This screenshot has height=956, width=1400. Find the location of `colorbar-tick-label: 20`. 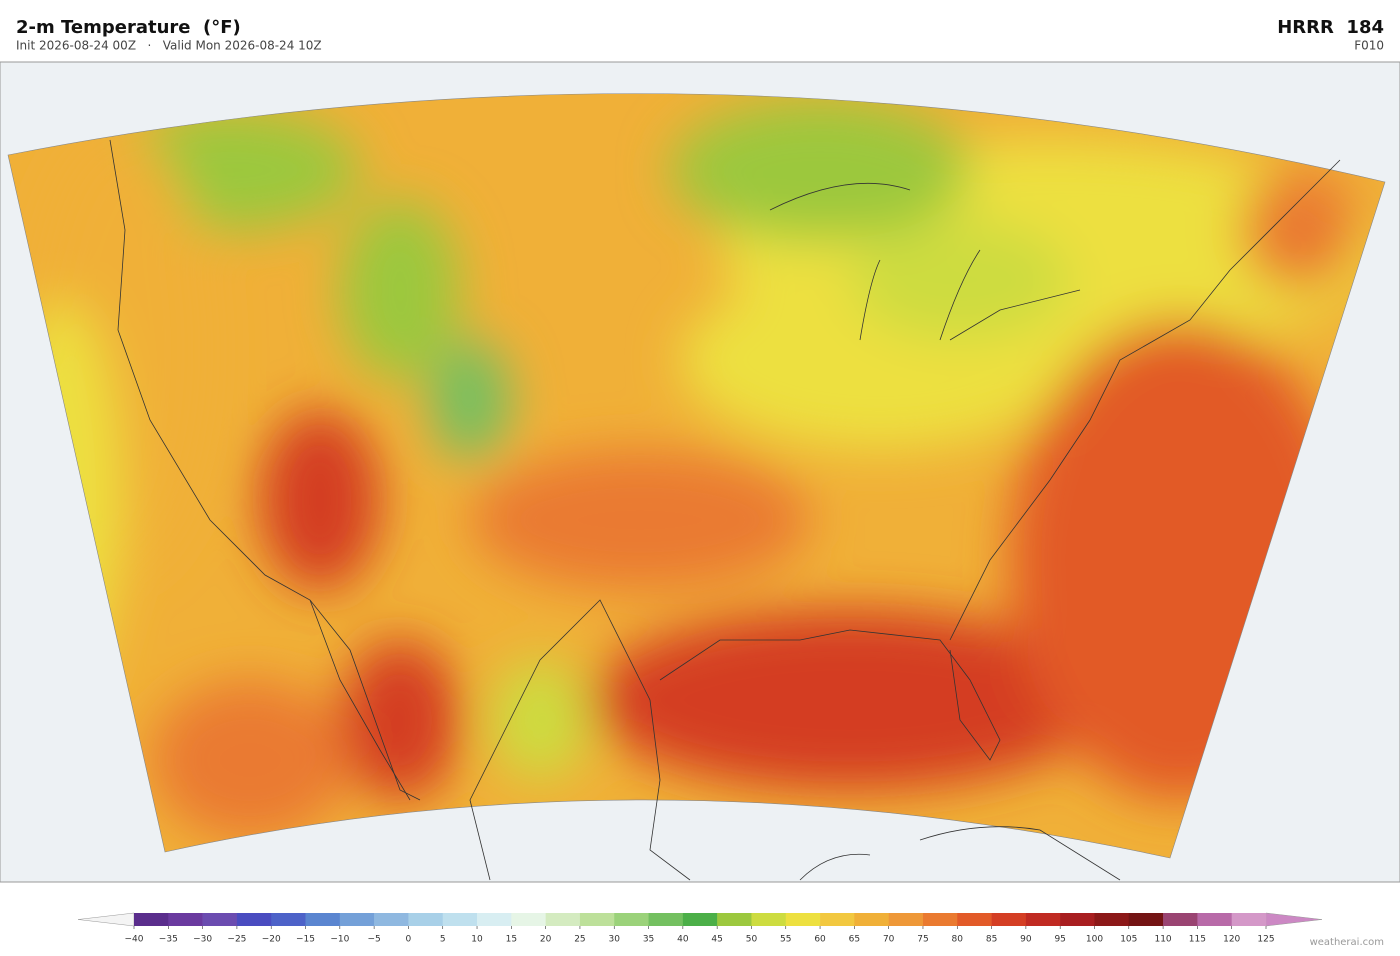

colorbar-tick-label: 20 is located at coordinates (546, 940).